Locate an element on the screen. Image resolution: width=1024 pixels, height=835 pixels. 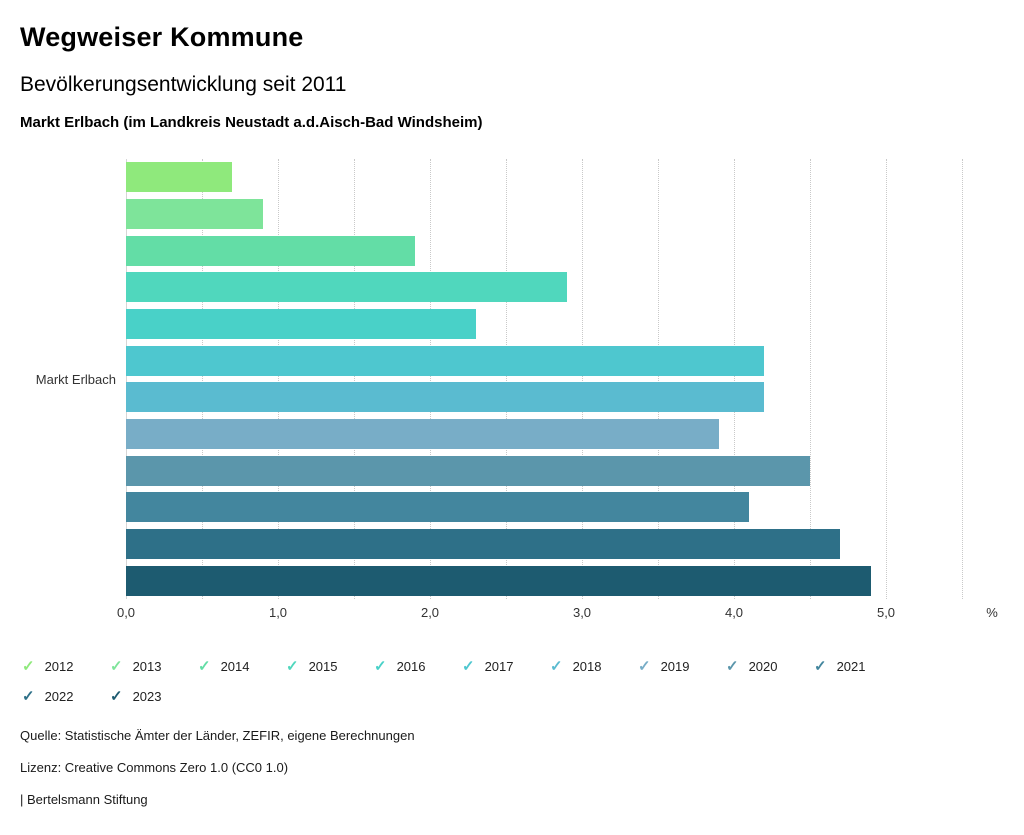
bar-2015 is located at coordinates (346, 287).